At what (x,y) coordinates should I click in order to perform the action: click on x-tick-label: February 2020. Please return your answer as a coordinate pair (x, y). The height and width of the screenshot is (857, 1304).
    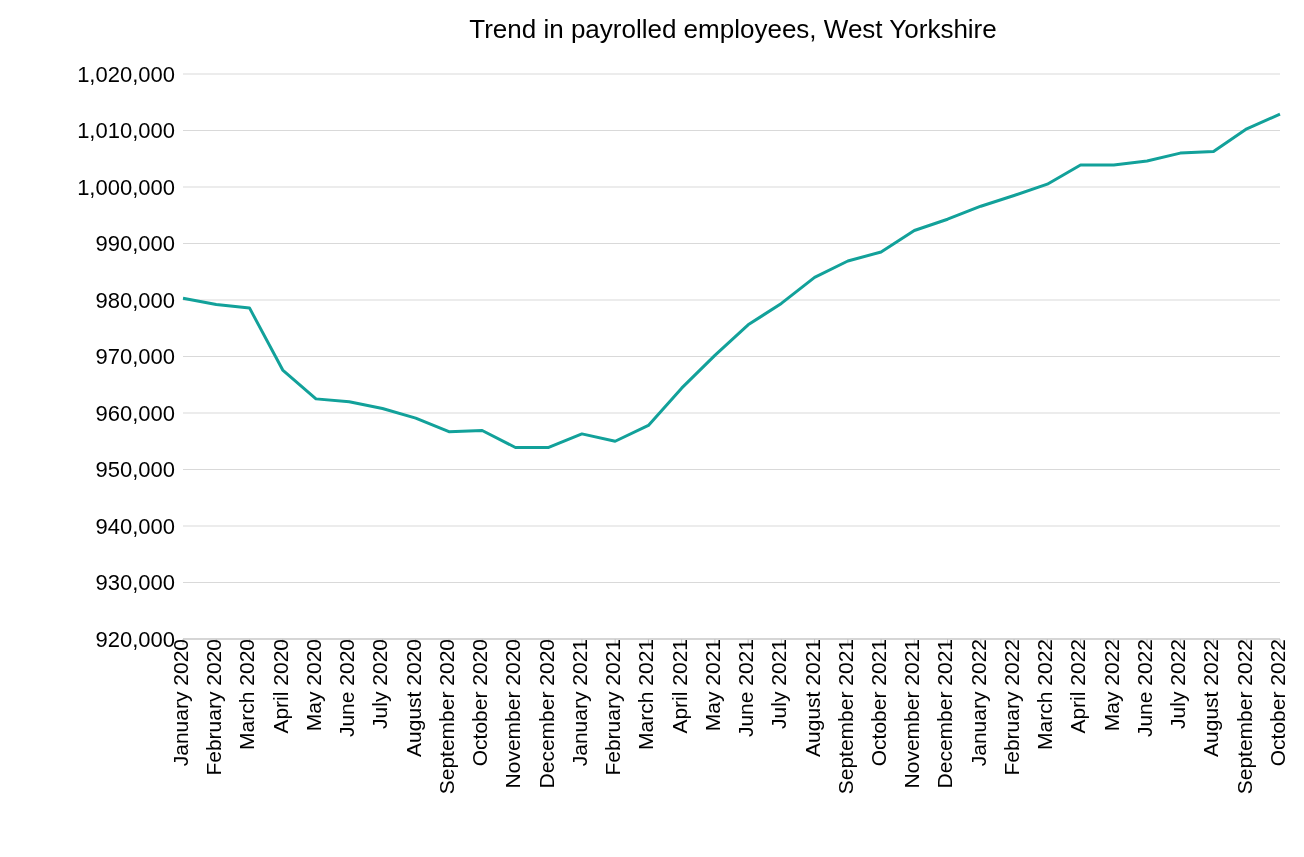
    Looking at the image, I should click on (214, 707).